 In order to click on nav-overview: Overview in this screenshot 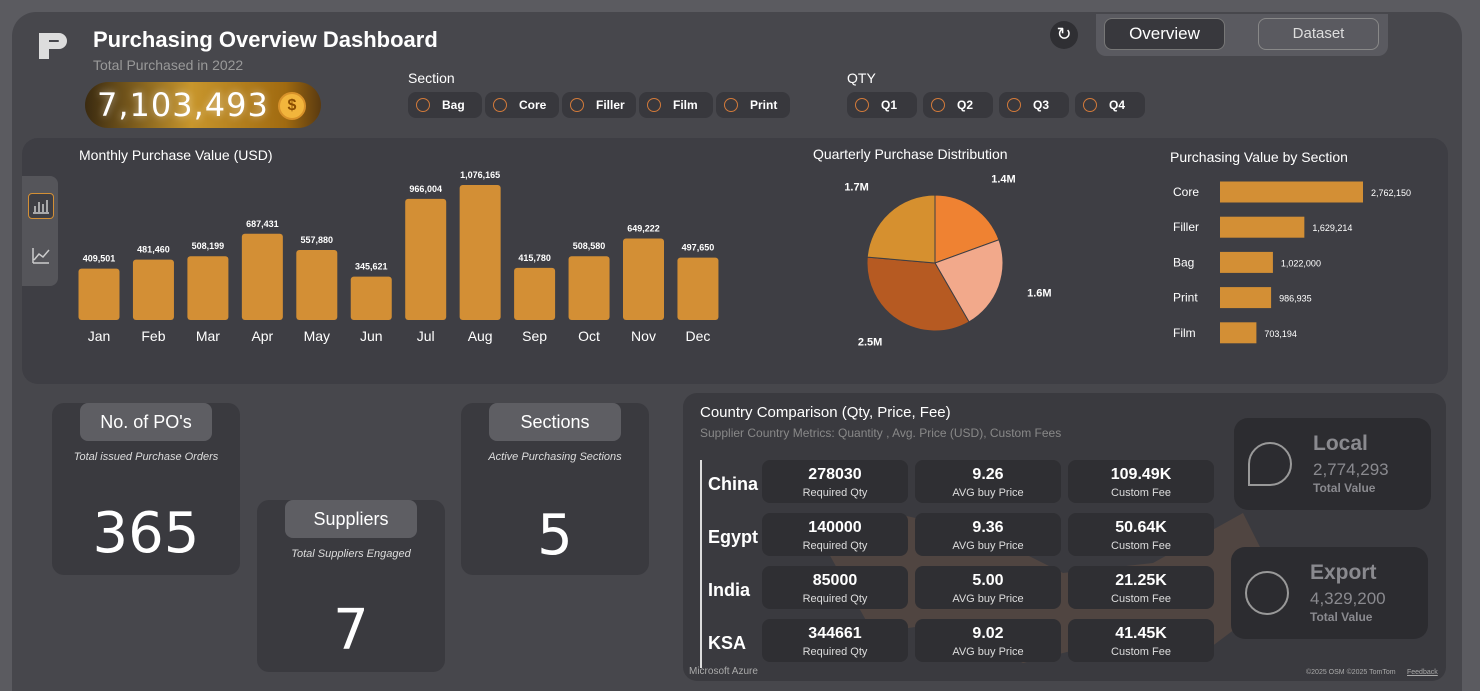, I will do `click(1164, 34)`.